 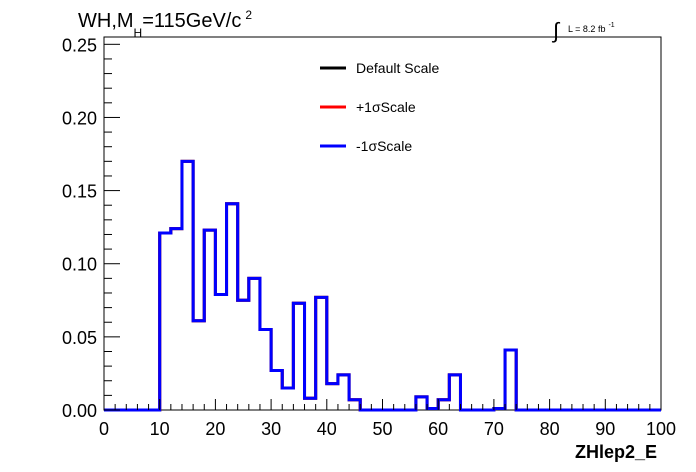 What do you see at coordinates (591, 28) in the screenshot?
I see `luminosity-text: L = 8.2 fb -1` at bounding box center [591, 28].